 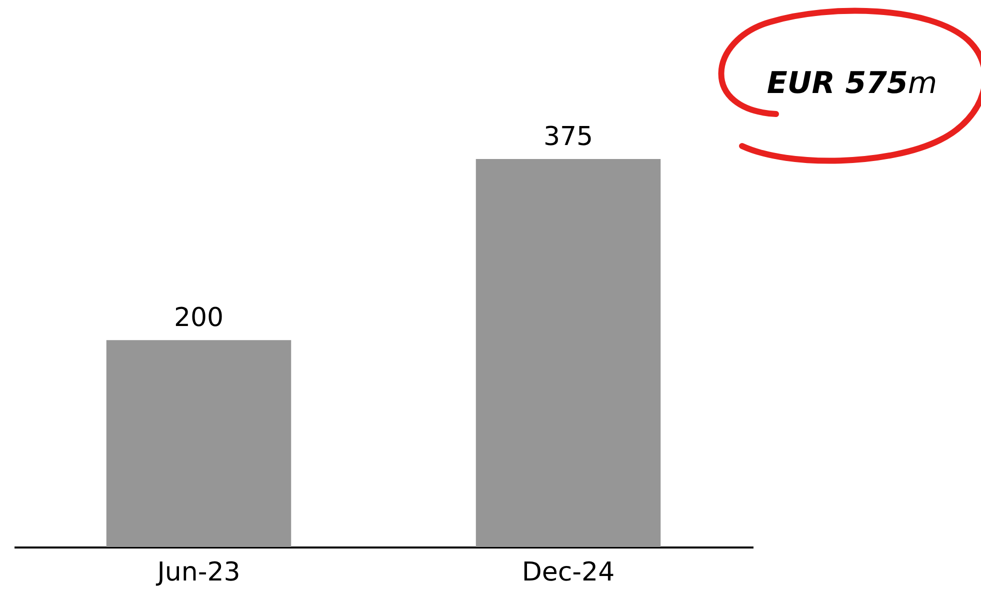 I want to click on data-label: 375, so click(x=568, y=137).